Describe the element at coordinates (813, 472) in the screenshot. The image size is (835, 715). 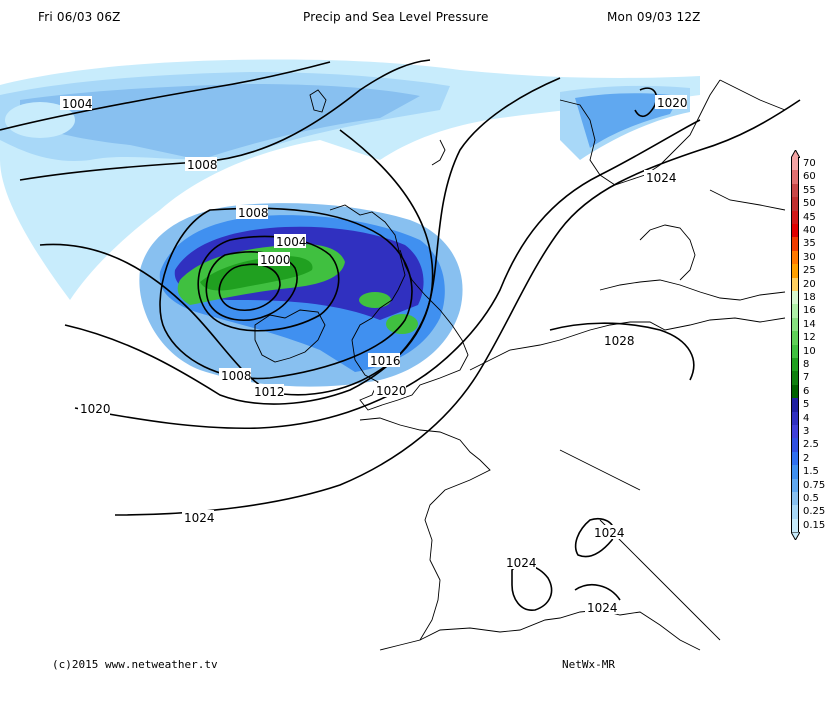
I see `legend-entry: 1.5` at that location.